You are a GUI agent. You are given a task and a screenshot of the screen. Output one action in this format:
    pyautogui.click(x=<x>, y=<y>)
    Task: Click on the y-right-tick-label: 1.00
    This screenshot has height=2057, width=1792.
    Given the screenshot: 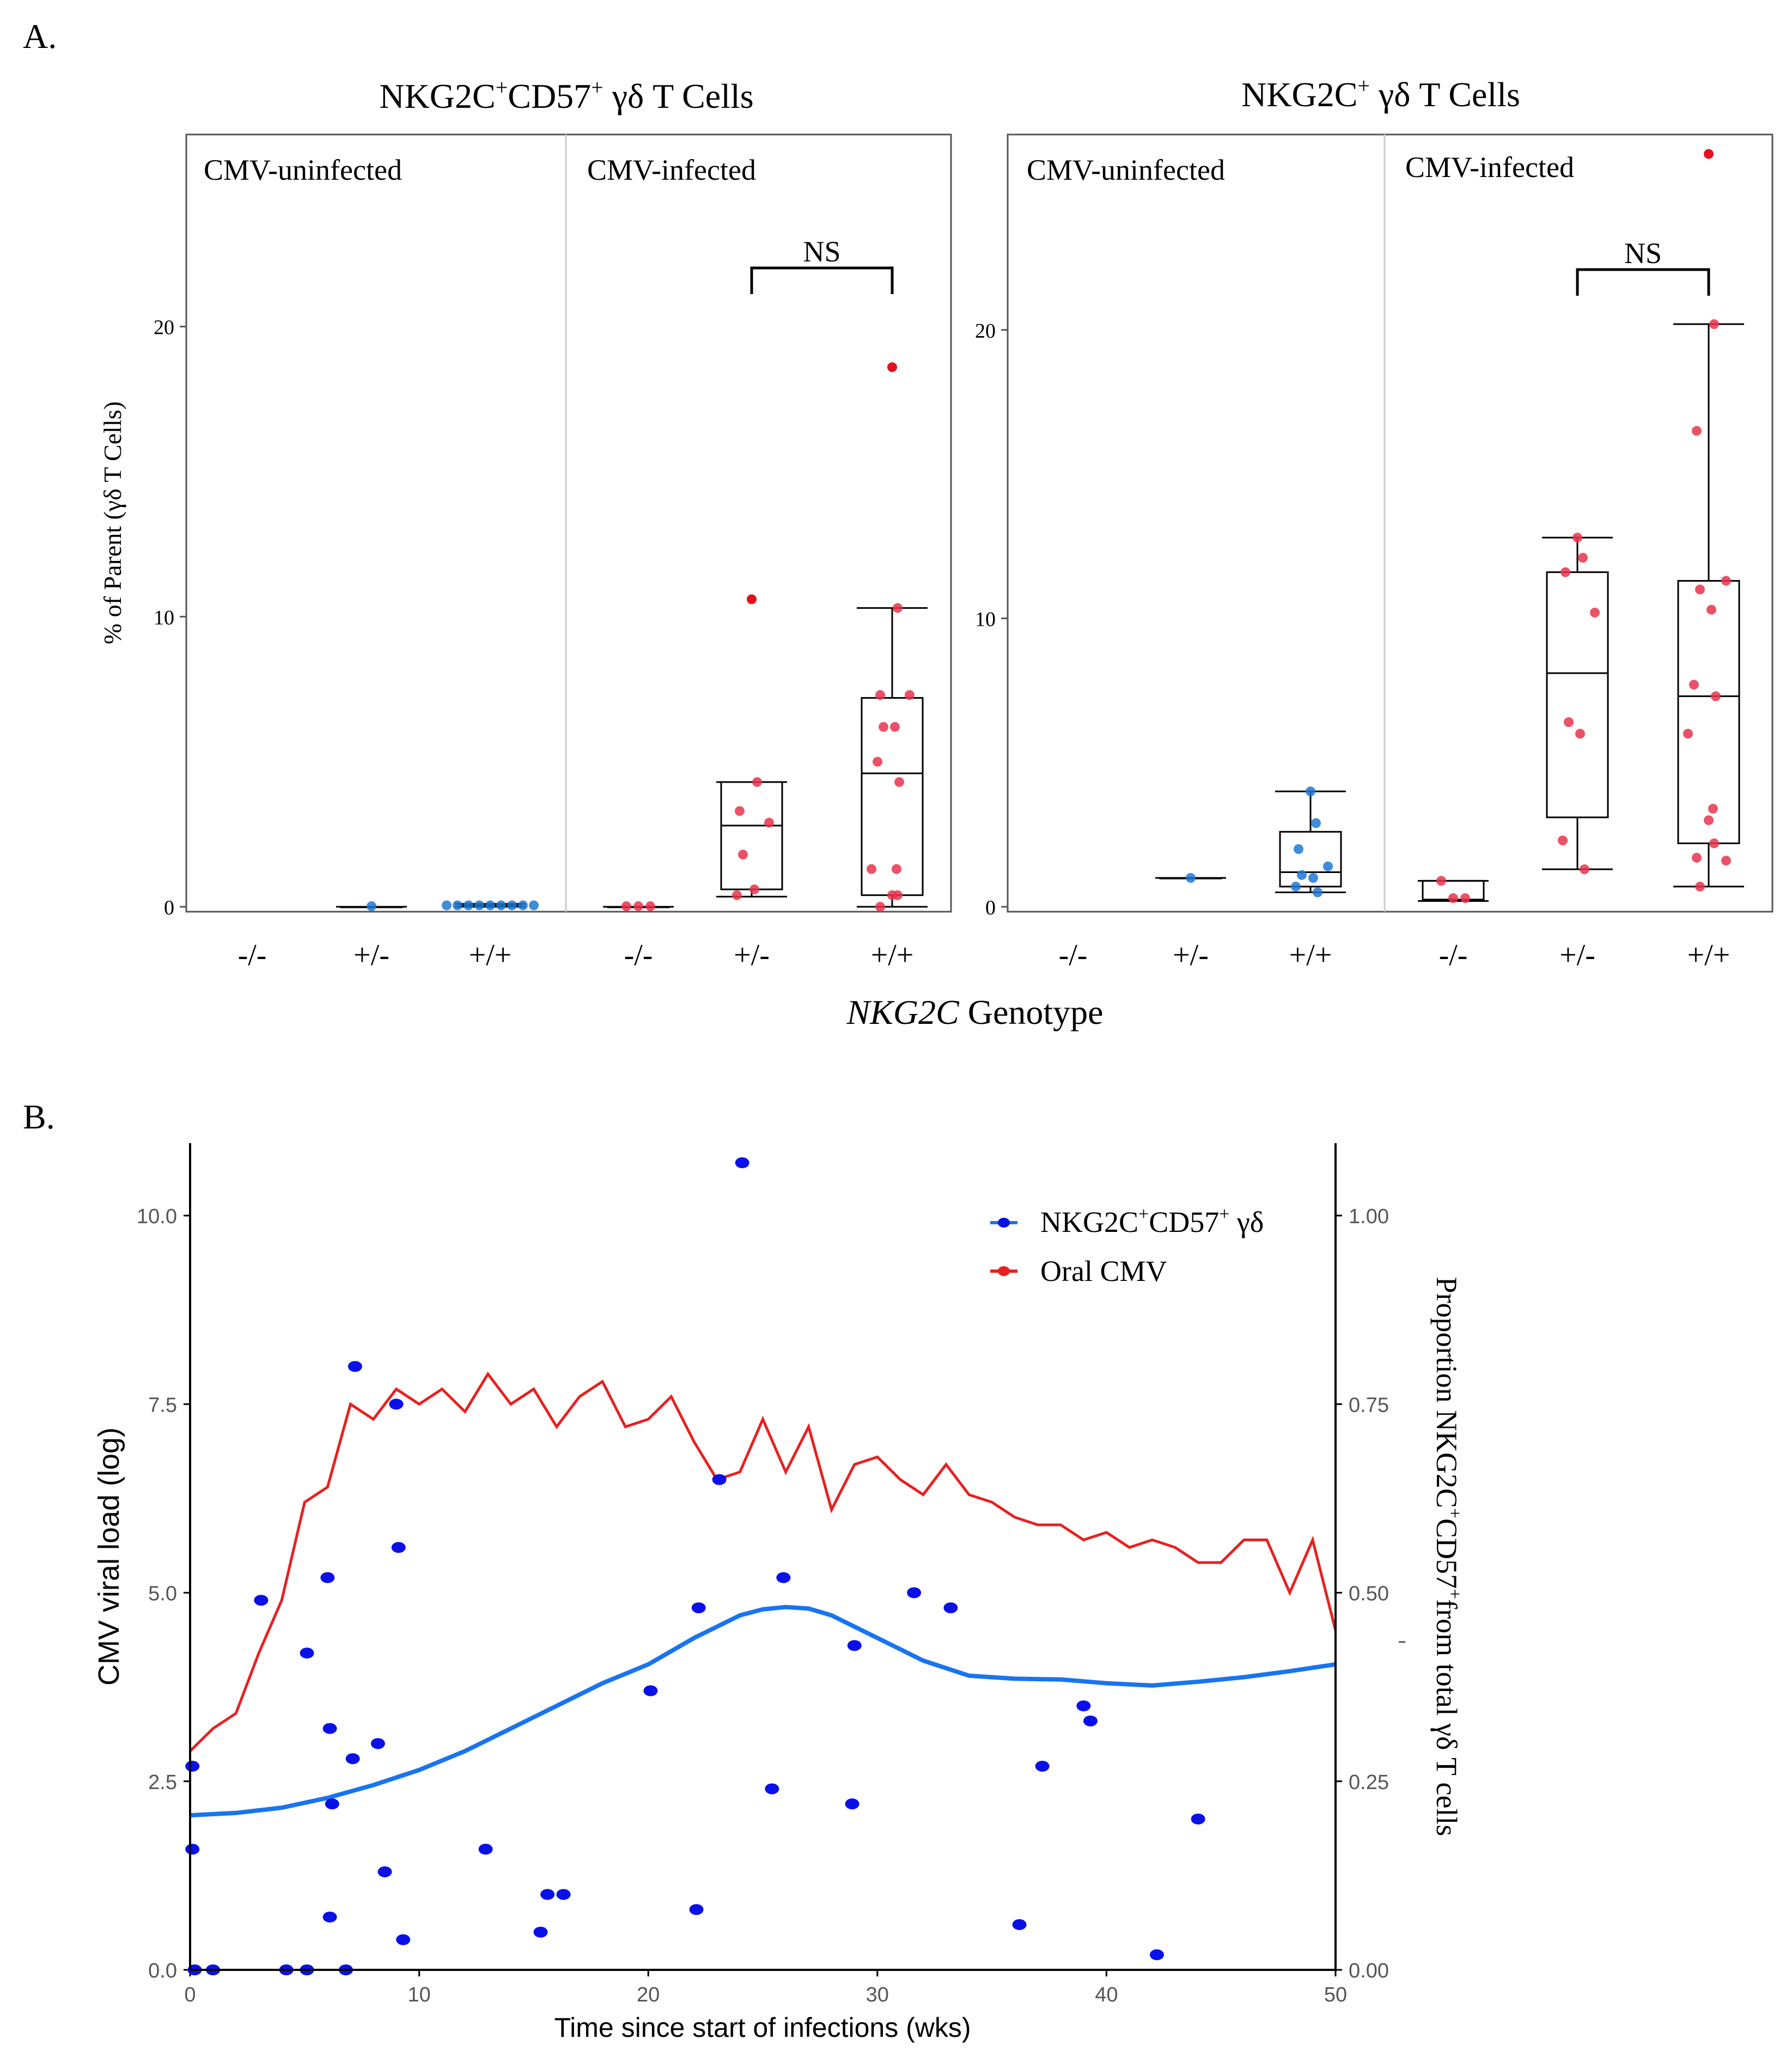 What is the action you would take?
    pyautogui.click(x=1369, y=1216)
    